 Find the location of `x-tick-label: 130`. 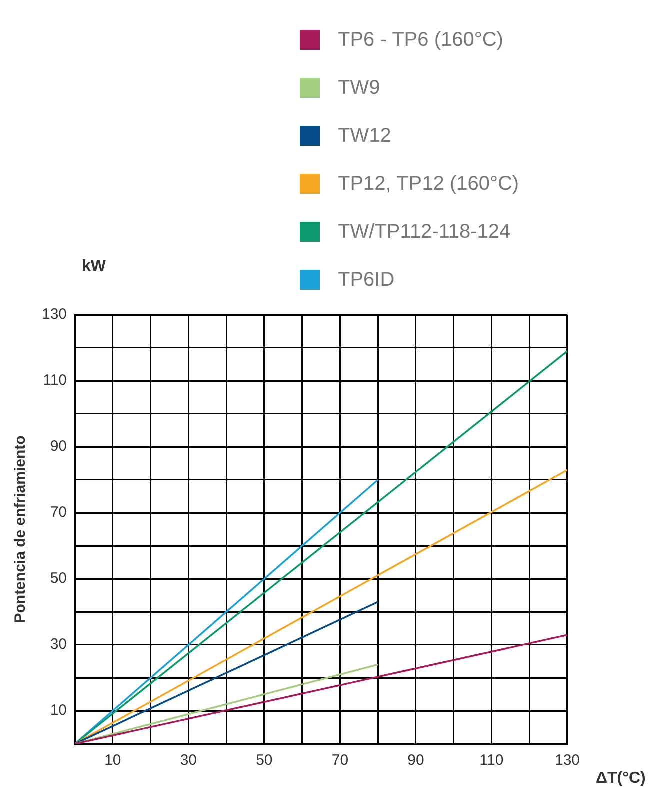

x-tick-label: 130 is located at coordinates (567, 761).